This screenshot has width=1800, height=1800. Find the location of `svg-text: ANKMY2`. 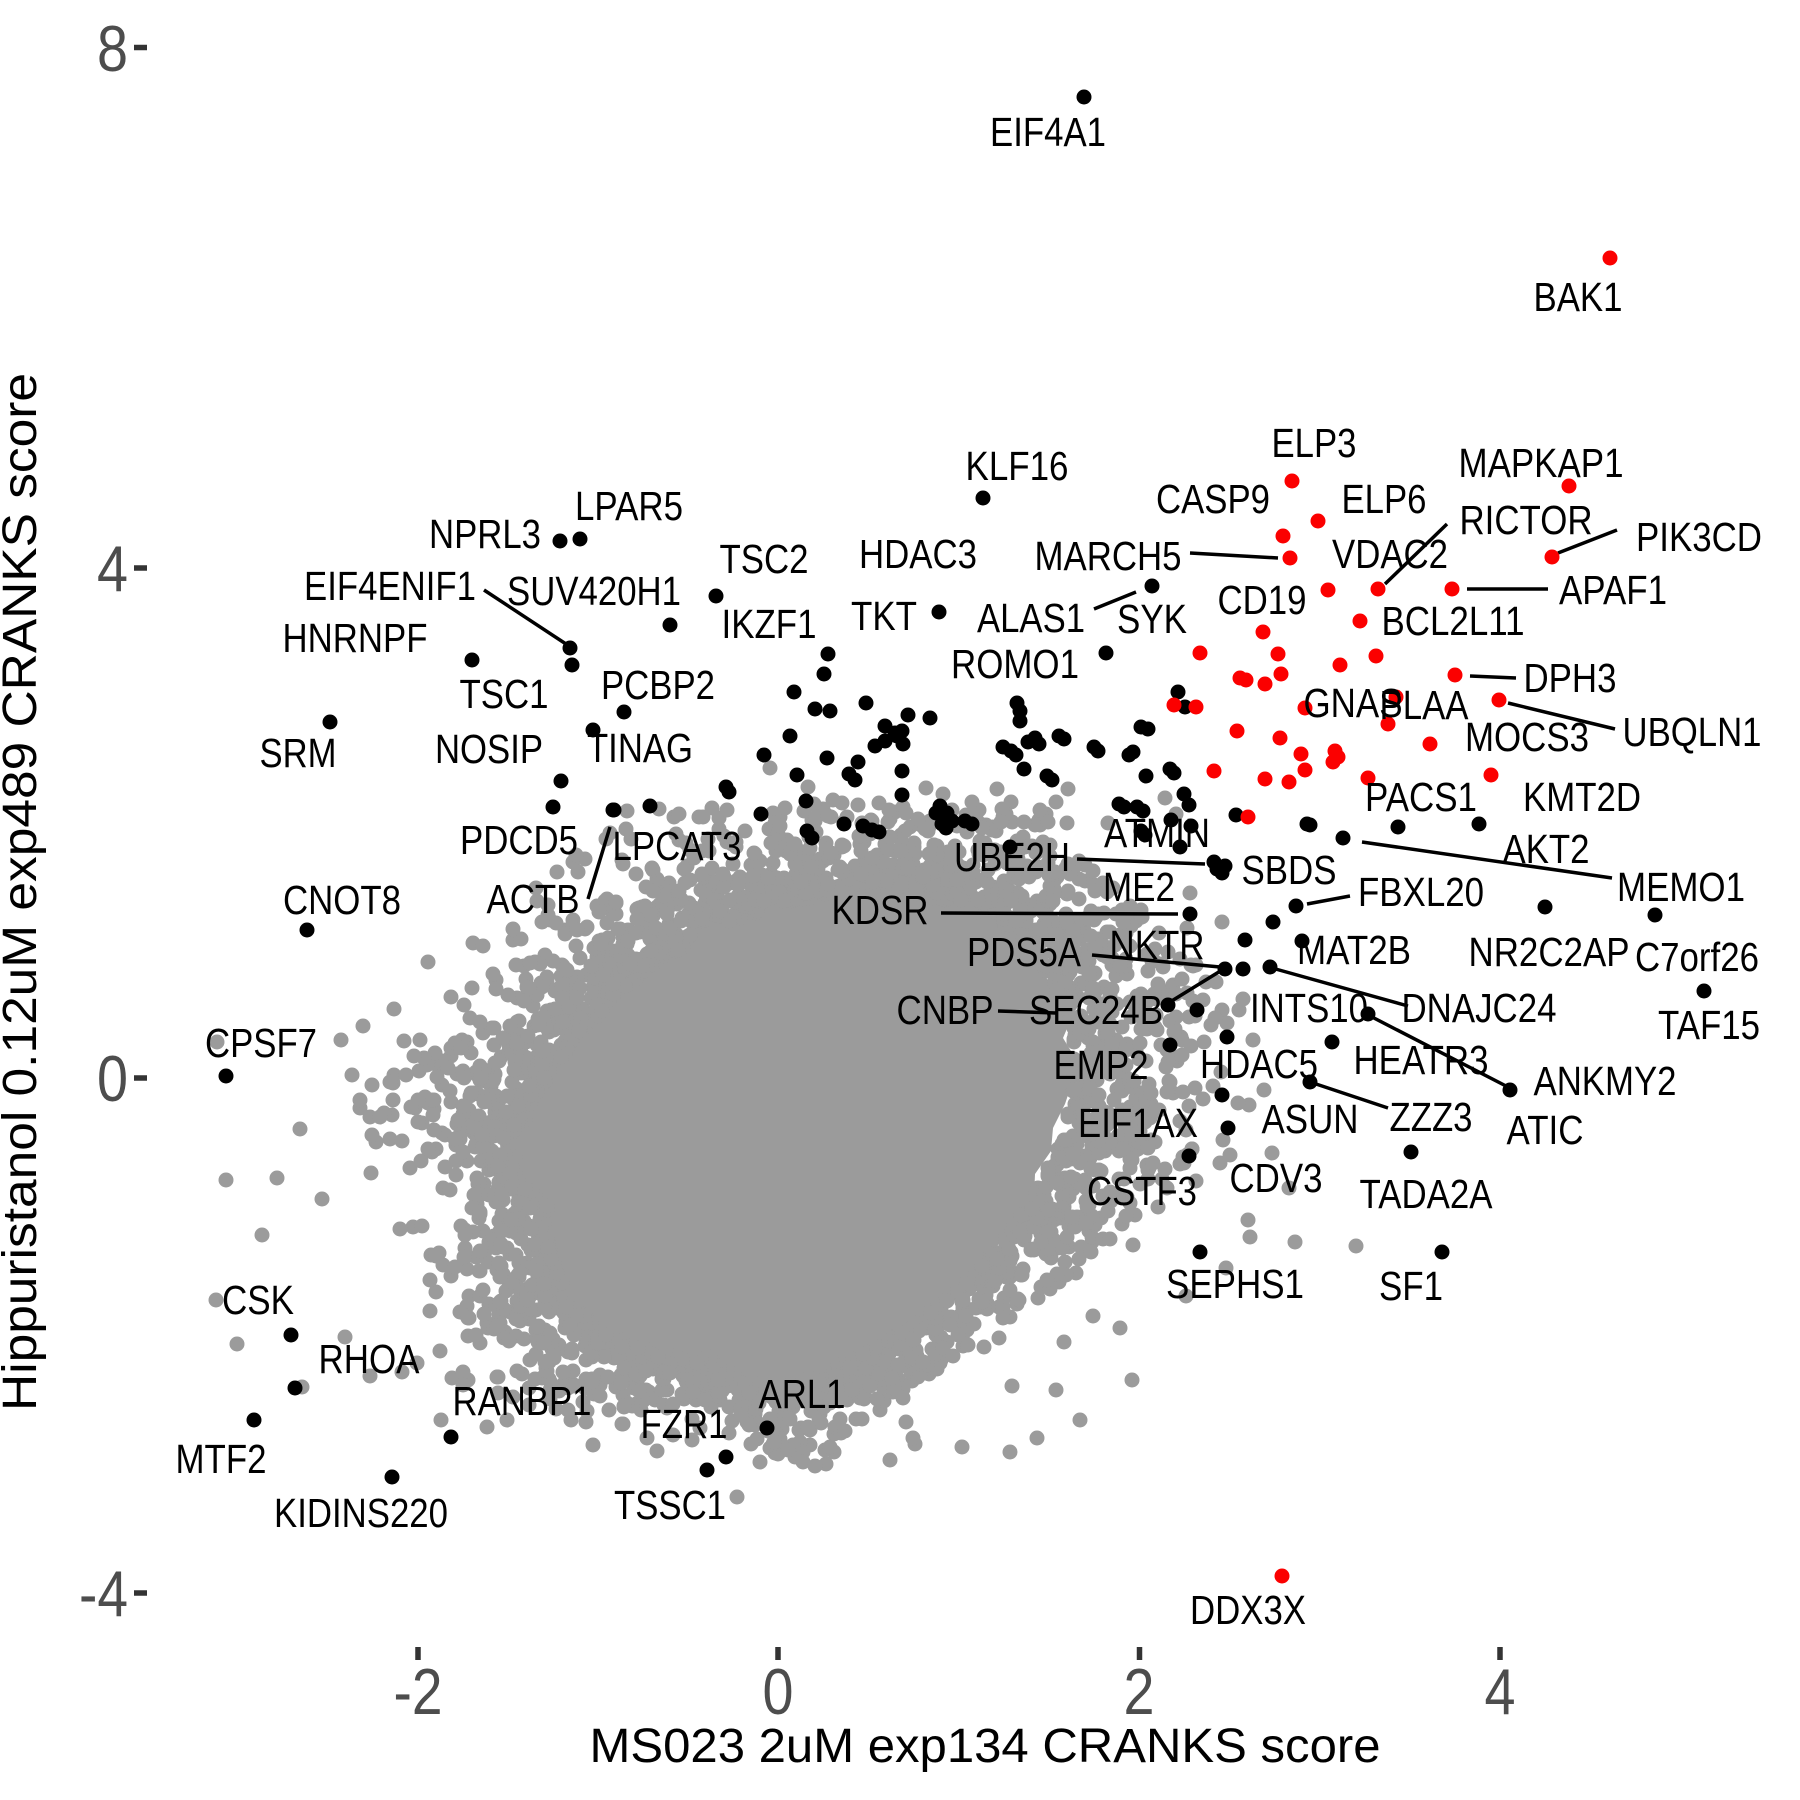

svg-text: ANKMY2 is located at coordinates (1605, 1081).